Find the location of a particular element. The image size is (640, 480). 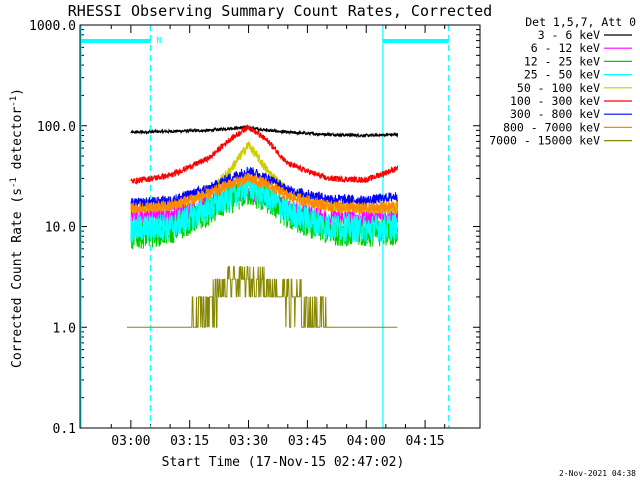

x-axis-label: Start Time (17-Nov-15 02:47:02) is located at coordinates (283, 462).